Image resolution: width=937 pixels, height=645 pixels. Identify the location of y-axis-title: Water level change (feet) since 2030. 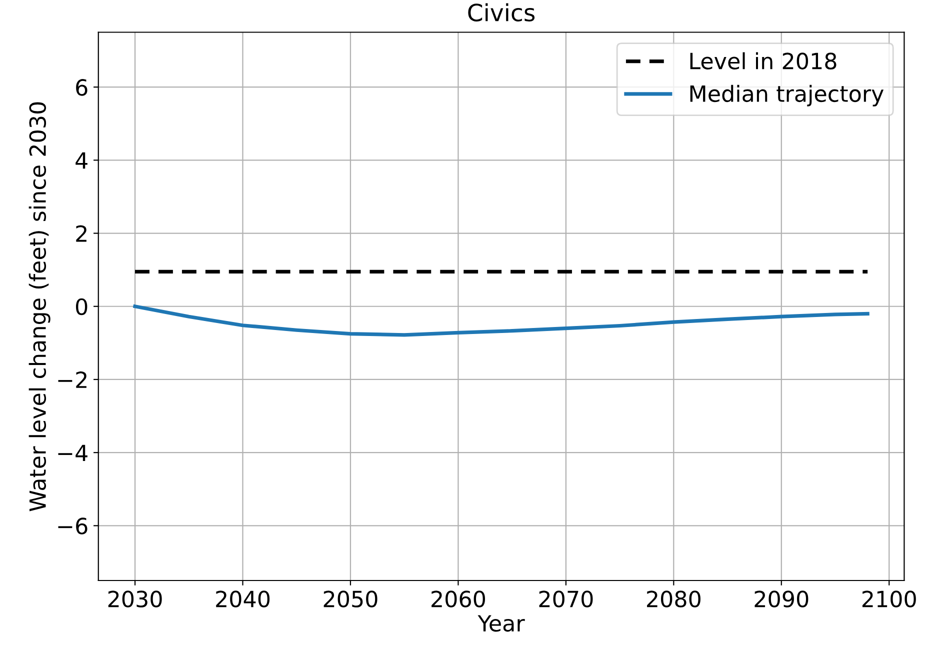
(39, 307).